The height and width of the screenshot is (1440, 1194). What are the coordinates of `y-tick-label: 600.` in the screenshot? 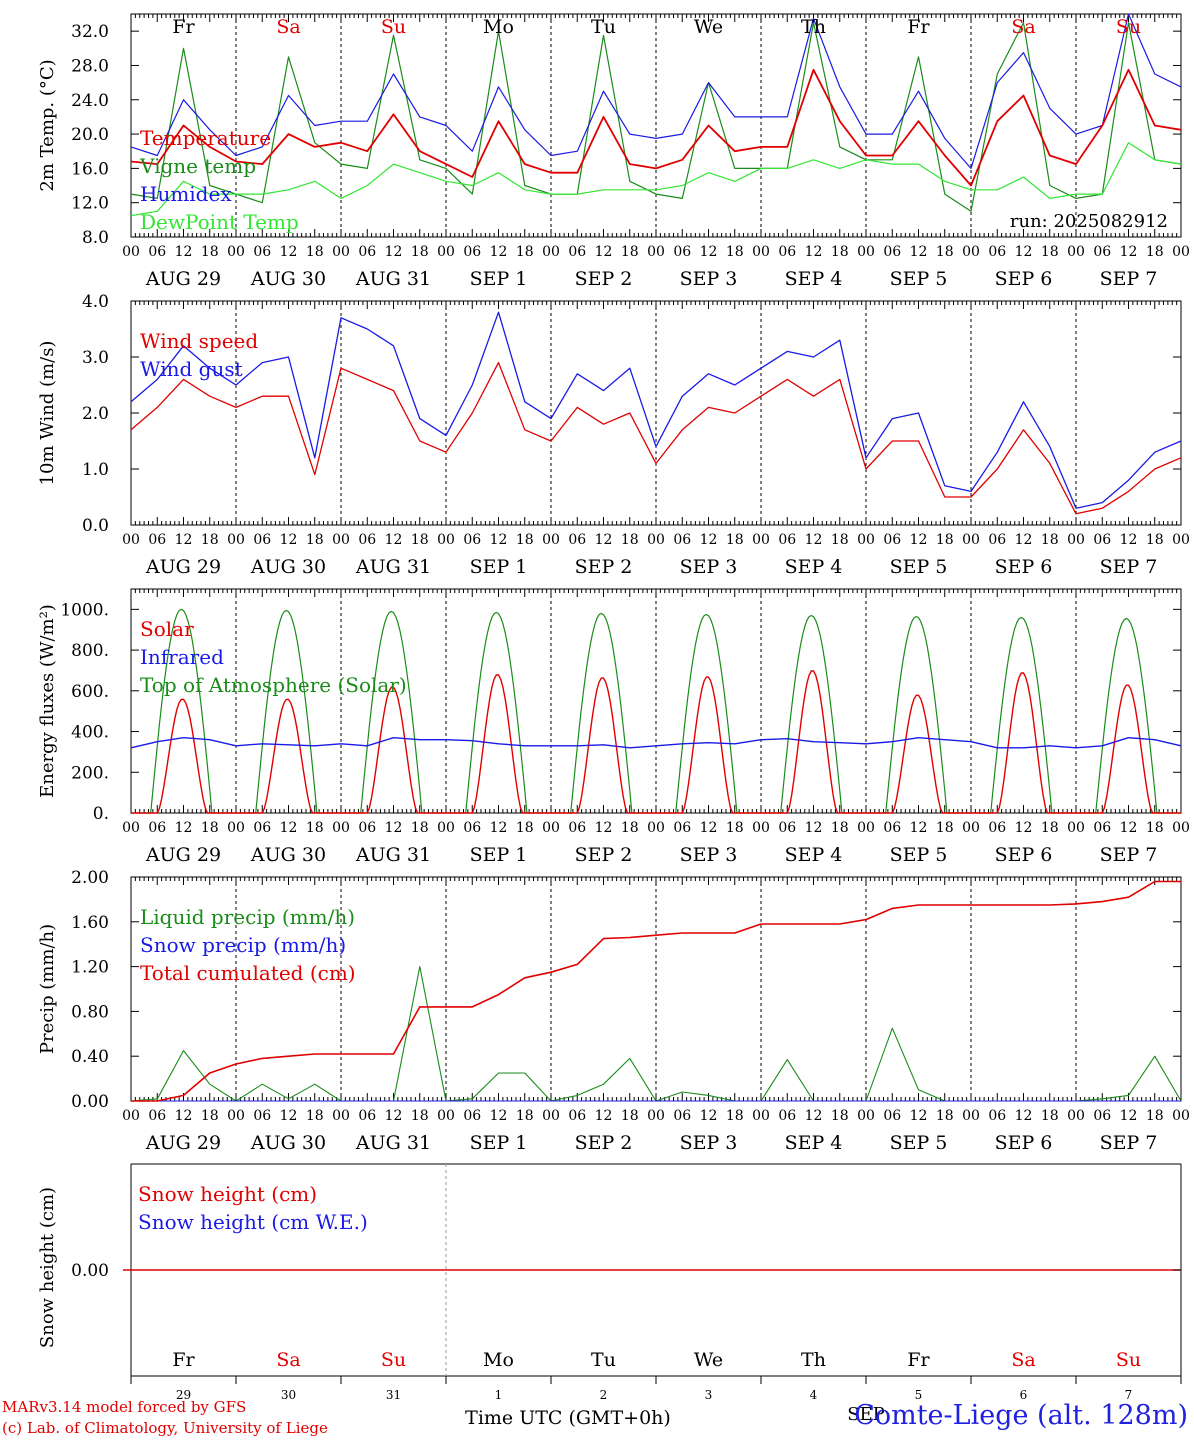 It's located at (90, 692).